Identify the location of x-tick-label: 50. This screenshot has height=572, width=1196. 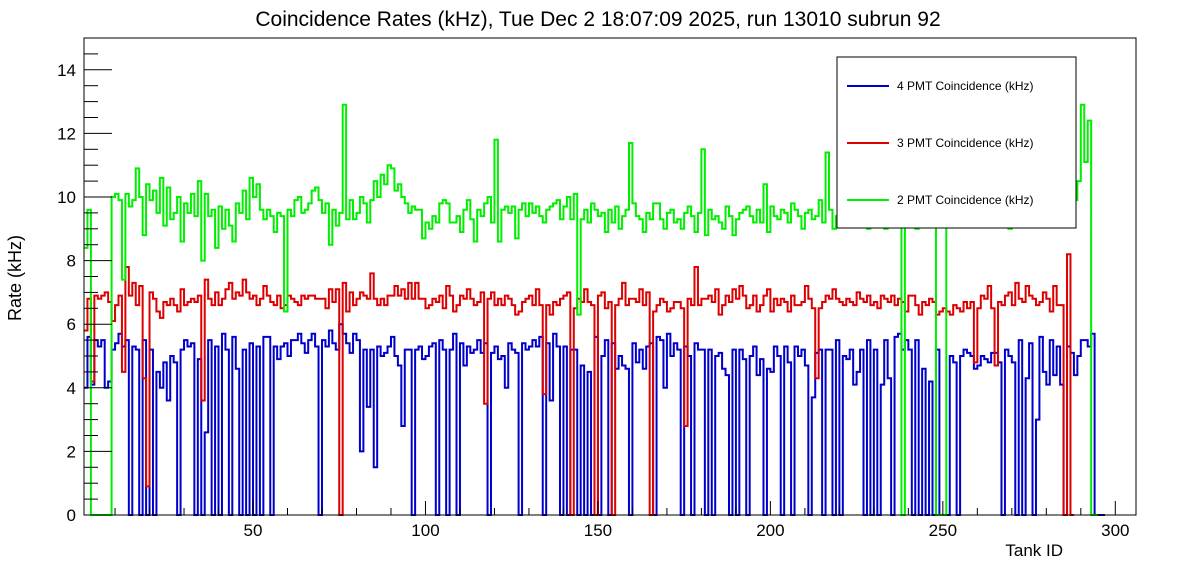
(253, 530).